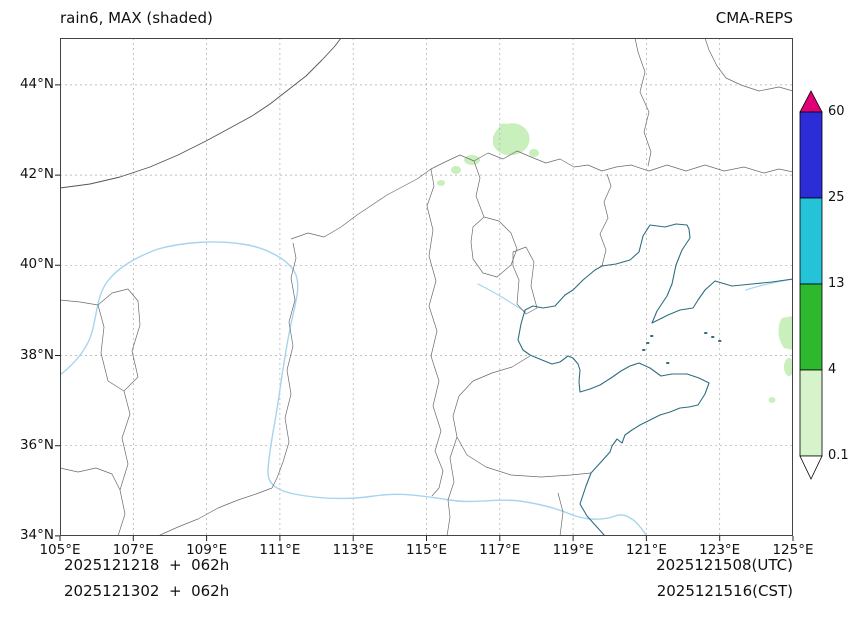  Describe the element at coordinates (836, 111) in the screenshot. I see `colorbar-tick-label: 60` at that location.